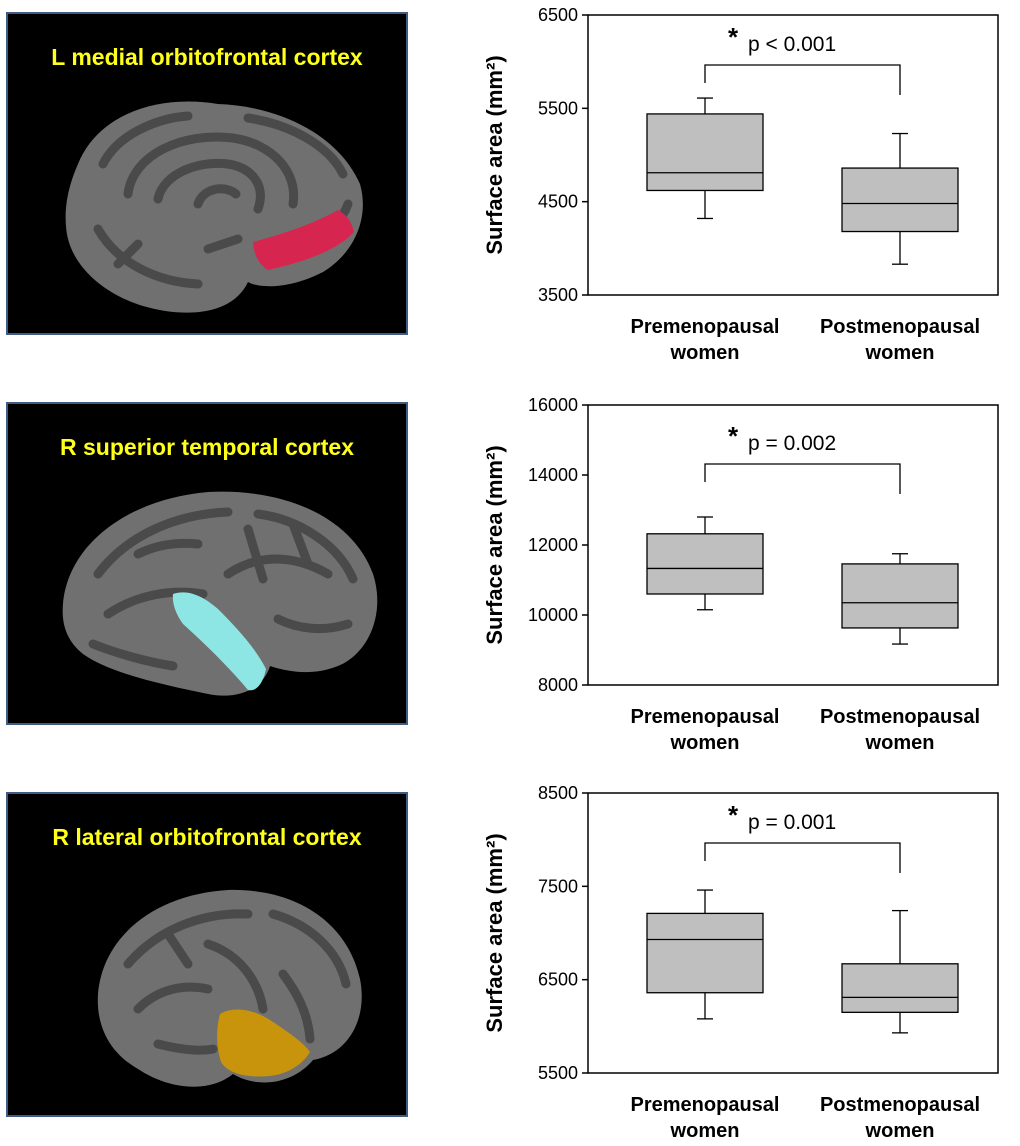 The height and width of the screenshot is (1146, 1020). Describe the element at coordinates (553, 615) in the screenshot. I see `y-tick-label: 10000` at that location.